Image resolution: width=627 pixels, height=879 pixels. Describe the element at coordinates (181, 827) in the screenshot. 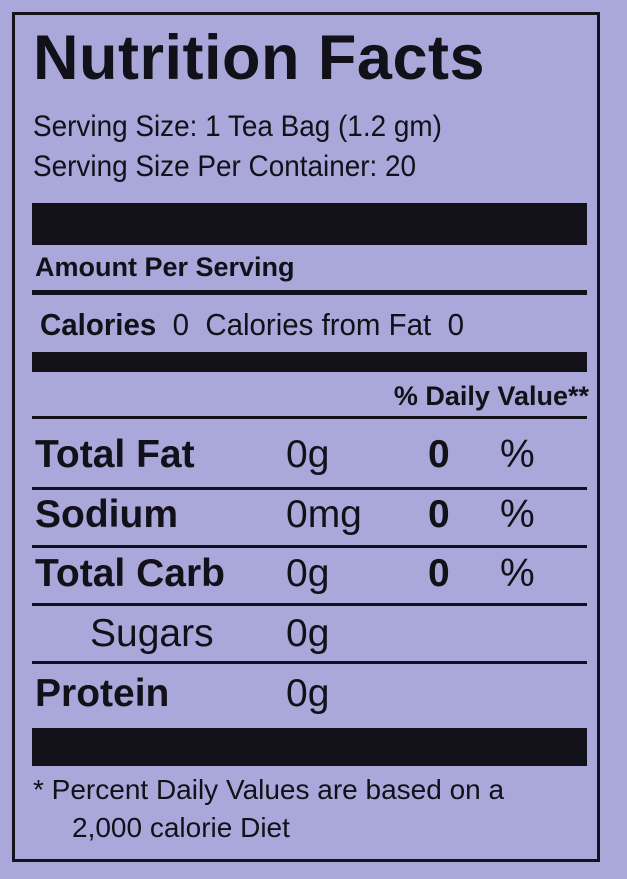

I see `footnote-line-2: 2,000 calorie Diet` at that location.